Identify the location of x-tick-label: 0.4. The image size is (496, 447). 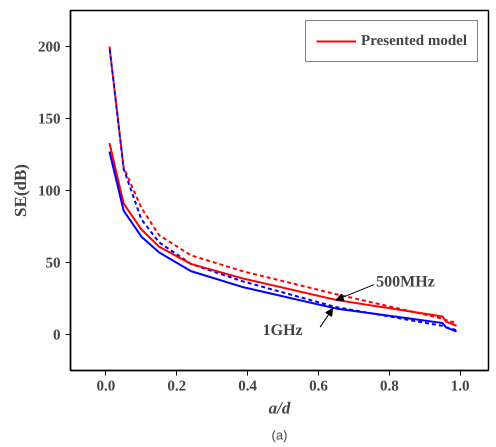
(248, 386).